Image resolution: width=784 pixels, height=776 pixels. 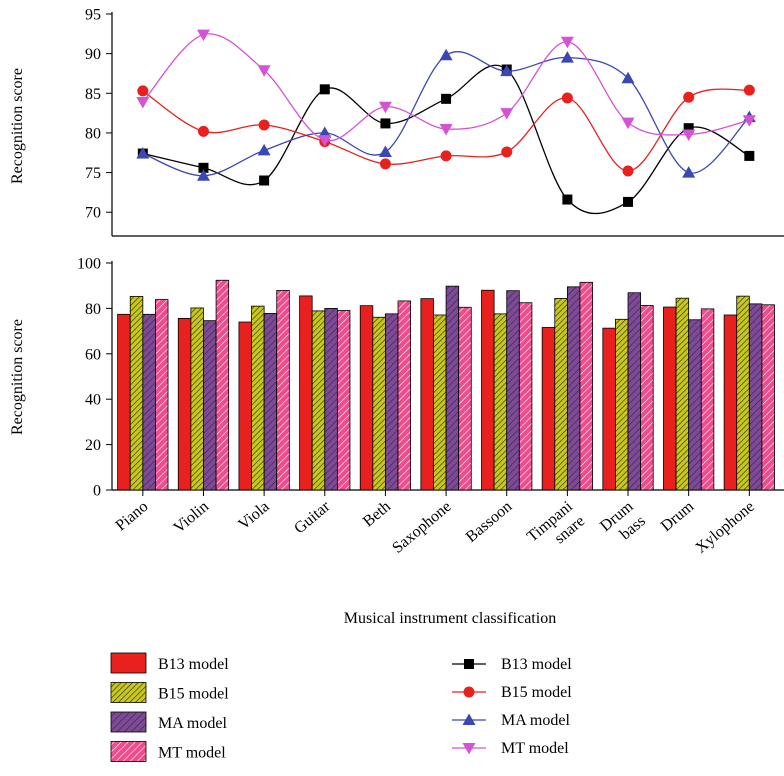 I want to click on bar-ma-model-drum, so click(x=695, y=405).